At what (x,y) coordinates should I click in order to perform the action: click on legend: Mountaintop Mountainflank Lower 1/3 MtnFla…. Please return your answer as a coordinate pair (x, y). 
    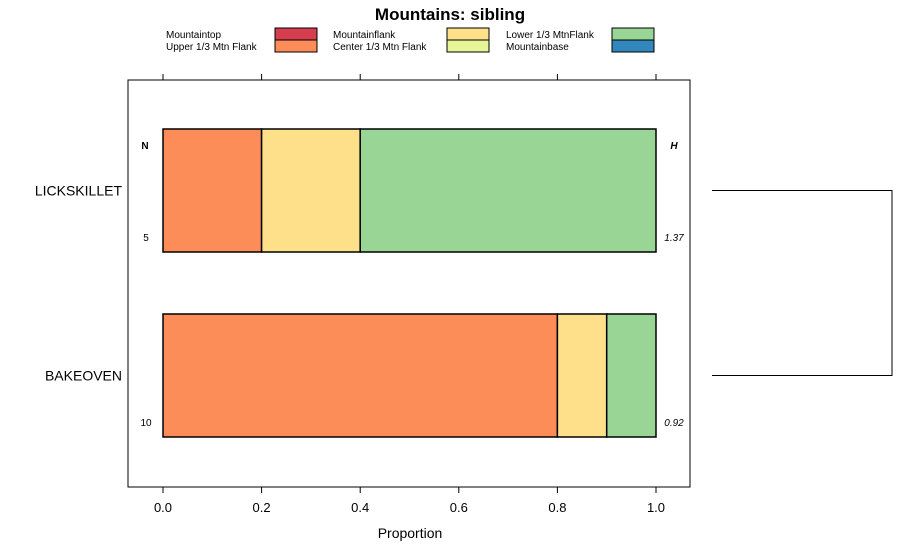
    Looking at the image, I should click on (410, 40).